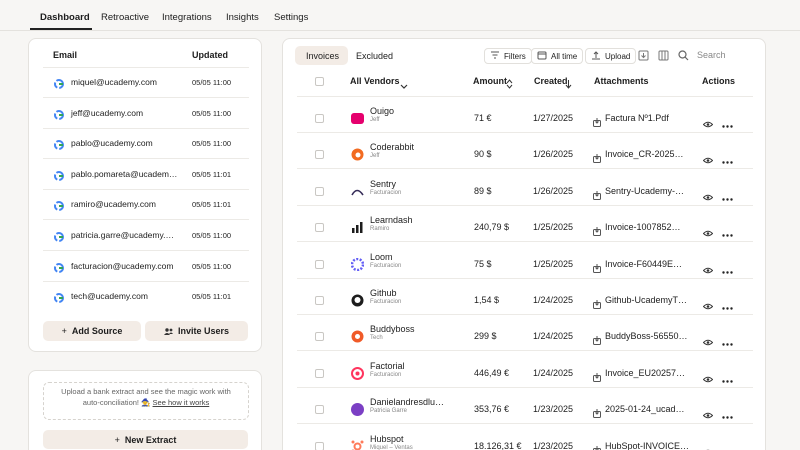 Image resolution: width=800 pixels, height=450 pixels. I want to click on vendor-filter: All Vendors, so click(375, 81).